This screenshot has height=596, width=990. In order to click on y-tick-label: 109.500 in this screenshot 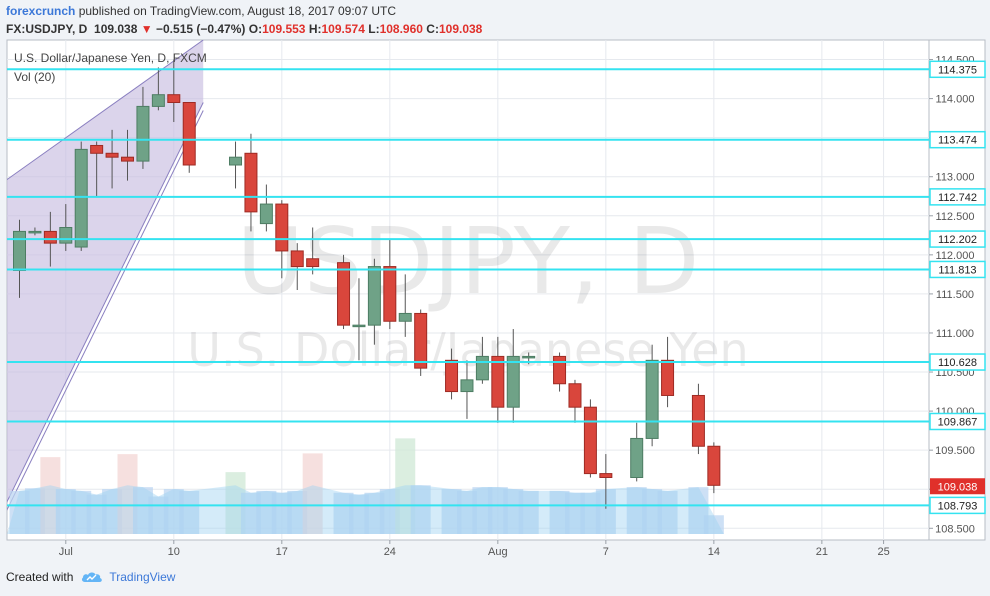, I will do `click(955, 451)`.